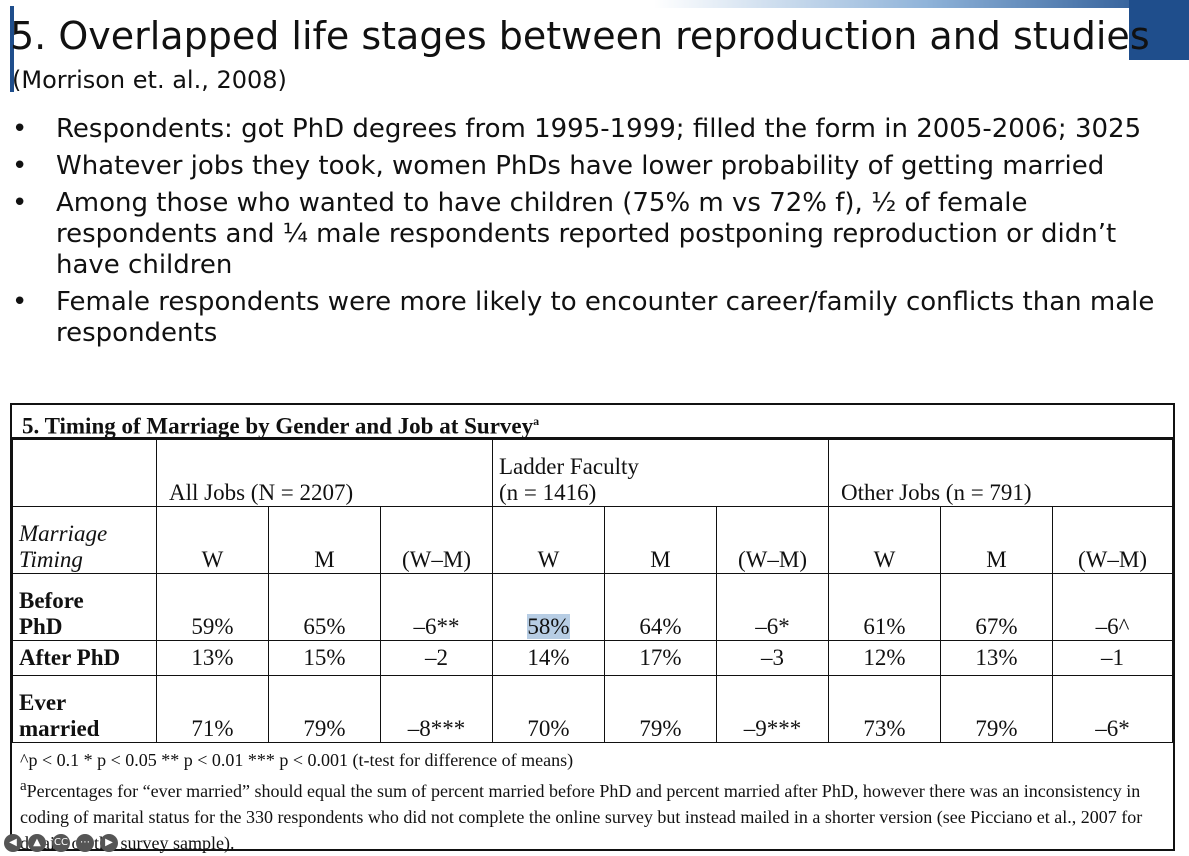  I want to click on footnote-mark: a, so click(23, 786).